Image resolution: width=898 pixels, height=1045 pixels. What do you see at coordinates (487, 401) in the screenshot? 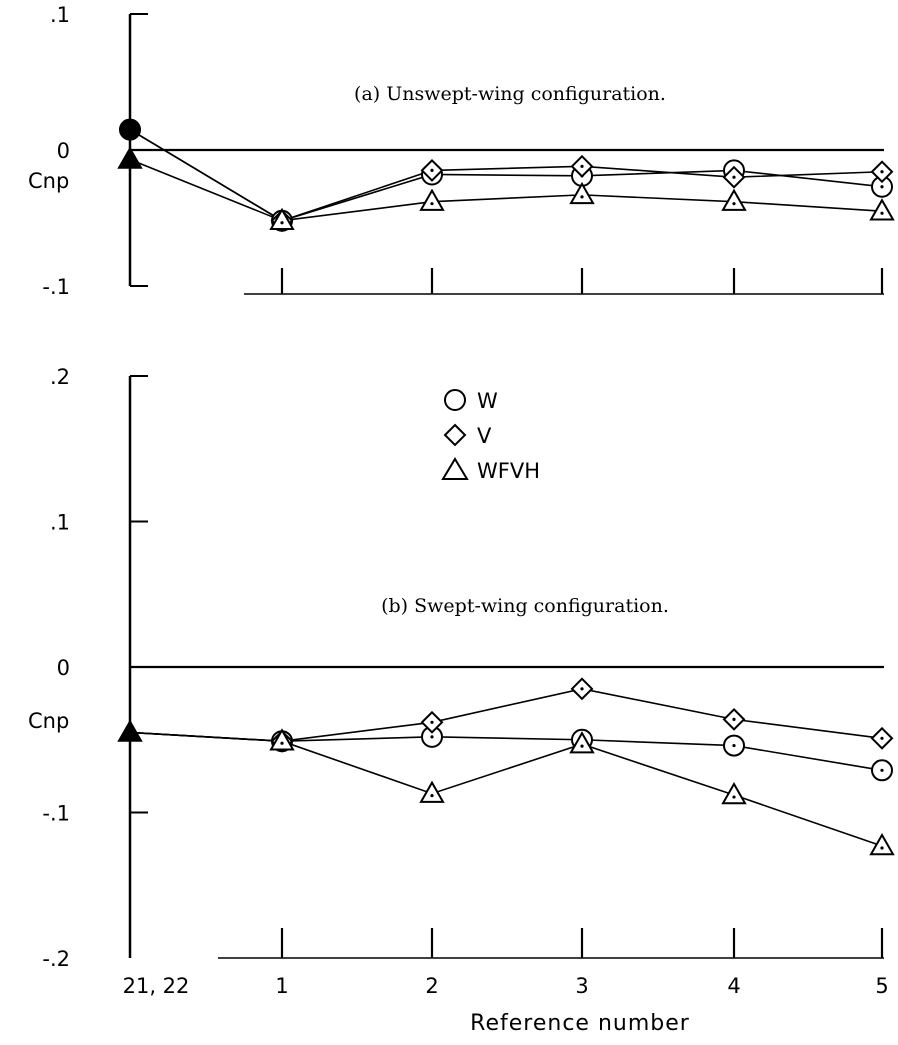
I see `legend-label-w: W` at bounding box center [487, 401].